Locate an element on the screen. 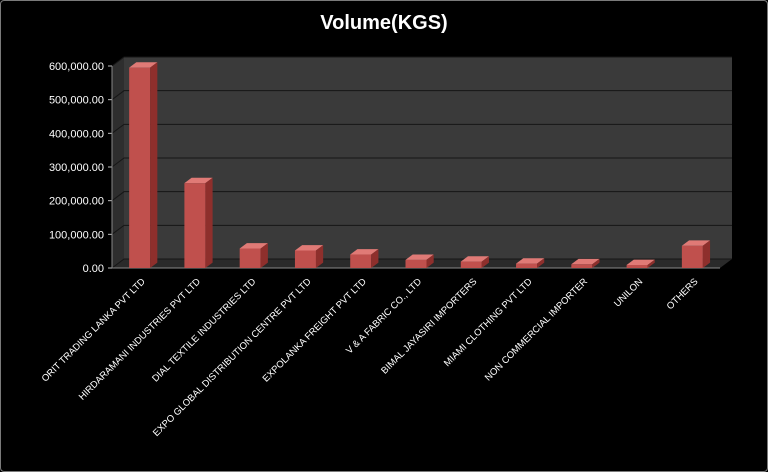 This screenshot has width=768, height=472. y-tick-label: 0.00 is located at coordinates (93, 269).